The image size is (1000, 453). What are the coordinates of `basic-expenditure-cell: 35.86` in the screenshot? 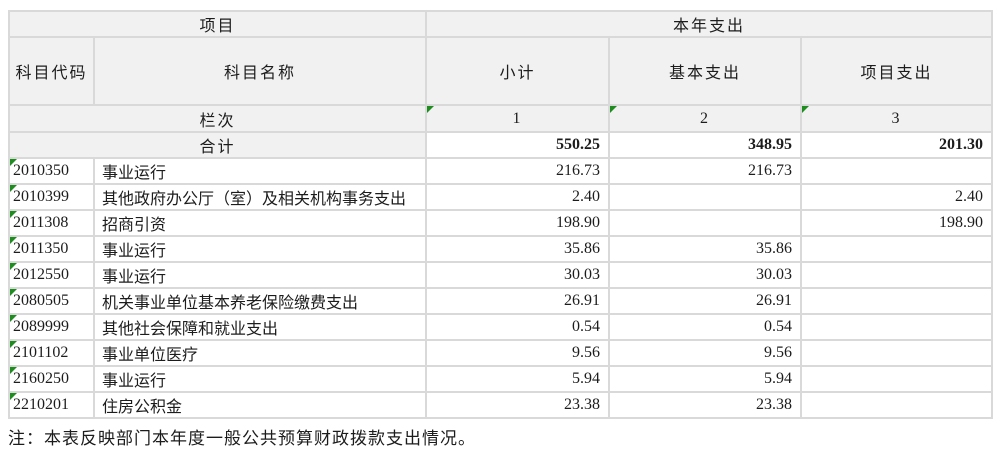 It's located at (705, 249).